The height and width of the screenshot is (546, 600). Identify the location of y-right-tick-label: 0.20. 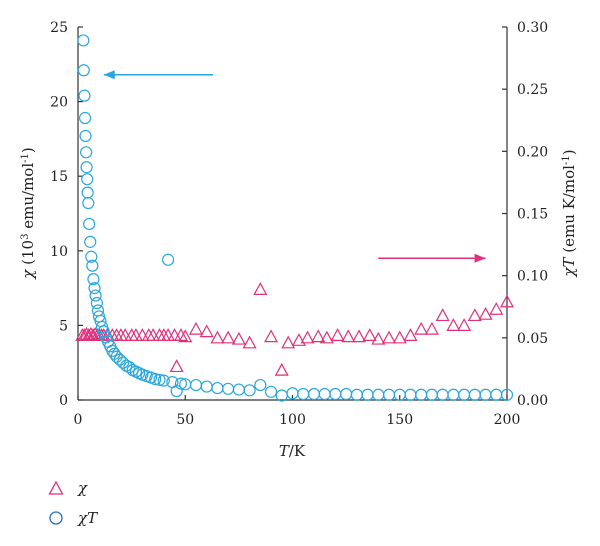
(532, 152).